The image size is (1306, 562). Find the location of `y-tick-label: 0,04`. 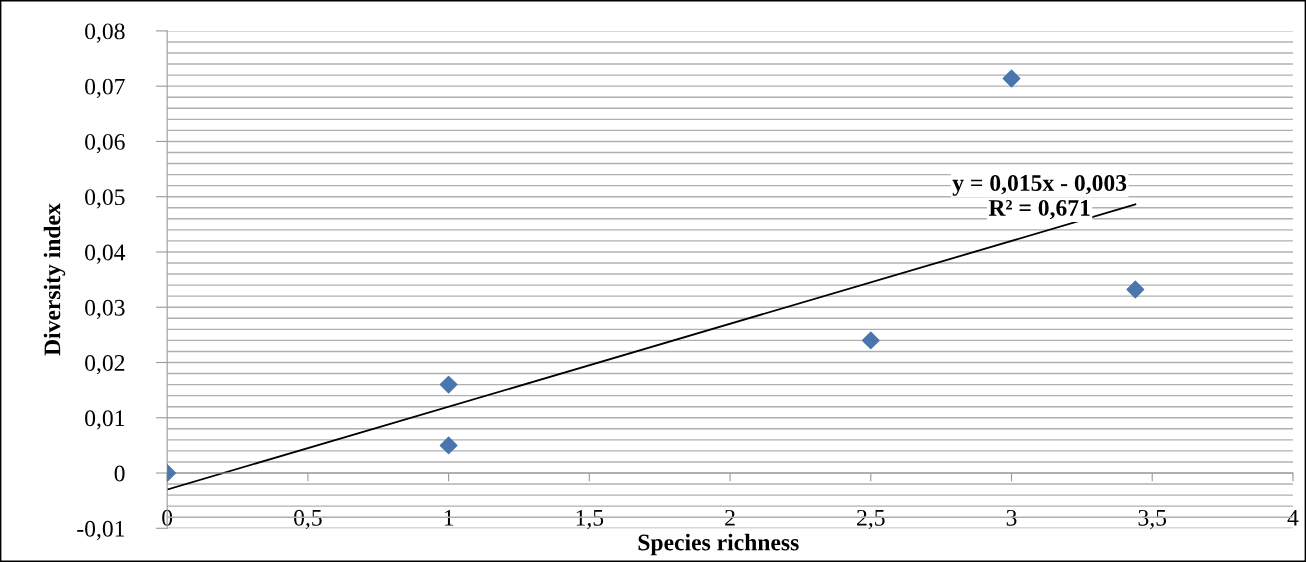

y-tick-label: 0,04 is located at coordinates (105, 254).